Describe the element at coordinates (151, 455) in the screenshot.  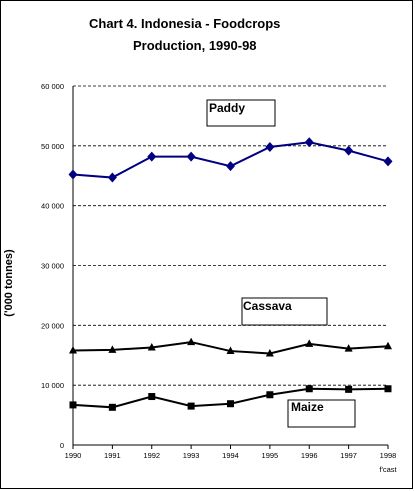
I see `x-tick-label-1992: 1992` at that location.